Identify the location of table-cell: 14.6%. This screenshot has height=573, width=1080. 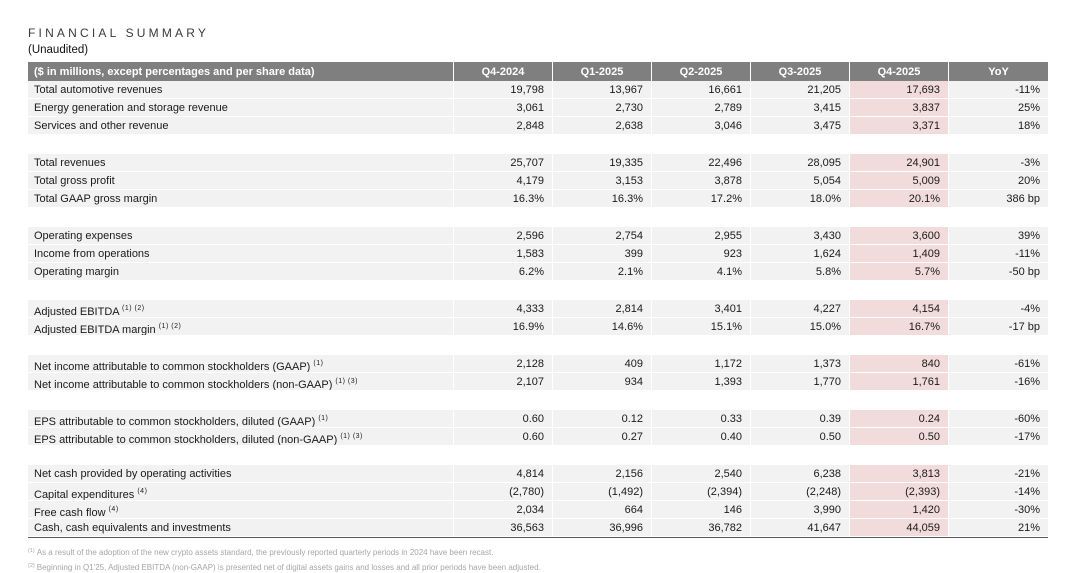
(601, 327).